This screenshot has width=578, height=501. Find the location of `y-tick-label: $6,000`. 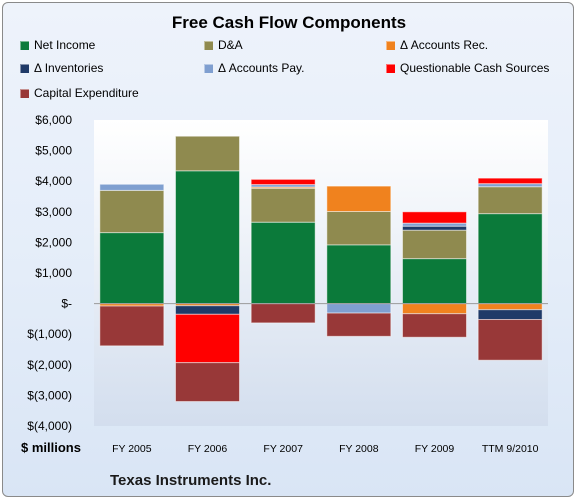

y-tick-label: $6,000 is located at coordinates (53, 120).